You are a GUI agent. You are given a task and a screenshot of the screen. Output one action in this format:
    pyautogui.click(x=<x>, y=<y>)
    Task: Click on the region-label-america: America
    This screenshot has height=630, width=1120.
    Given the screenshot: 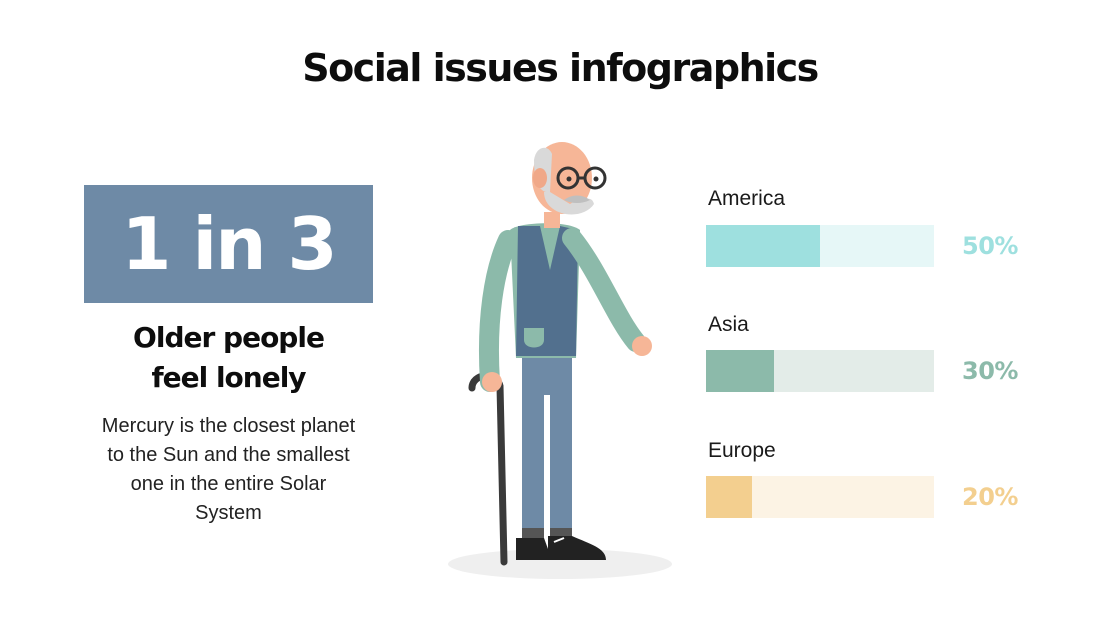 What is the action you would take?
    pyautogui.click(x=747, y=198)
    